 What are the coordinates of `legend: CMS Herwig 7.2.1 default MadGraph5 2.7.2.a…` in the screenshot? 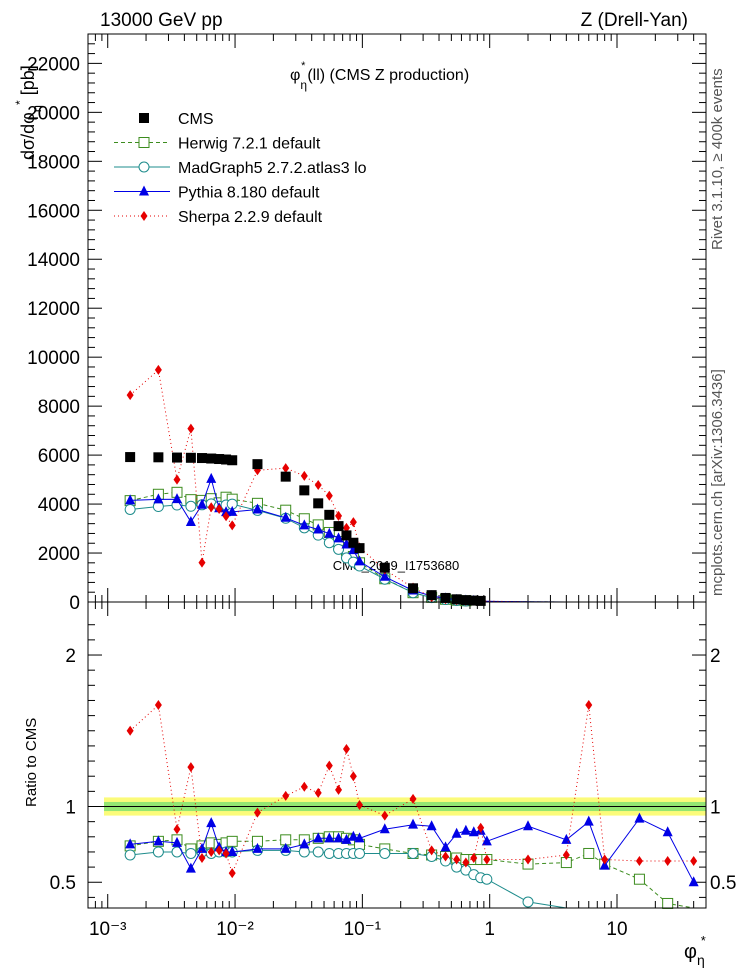 It's located at (240, 168).